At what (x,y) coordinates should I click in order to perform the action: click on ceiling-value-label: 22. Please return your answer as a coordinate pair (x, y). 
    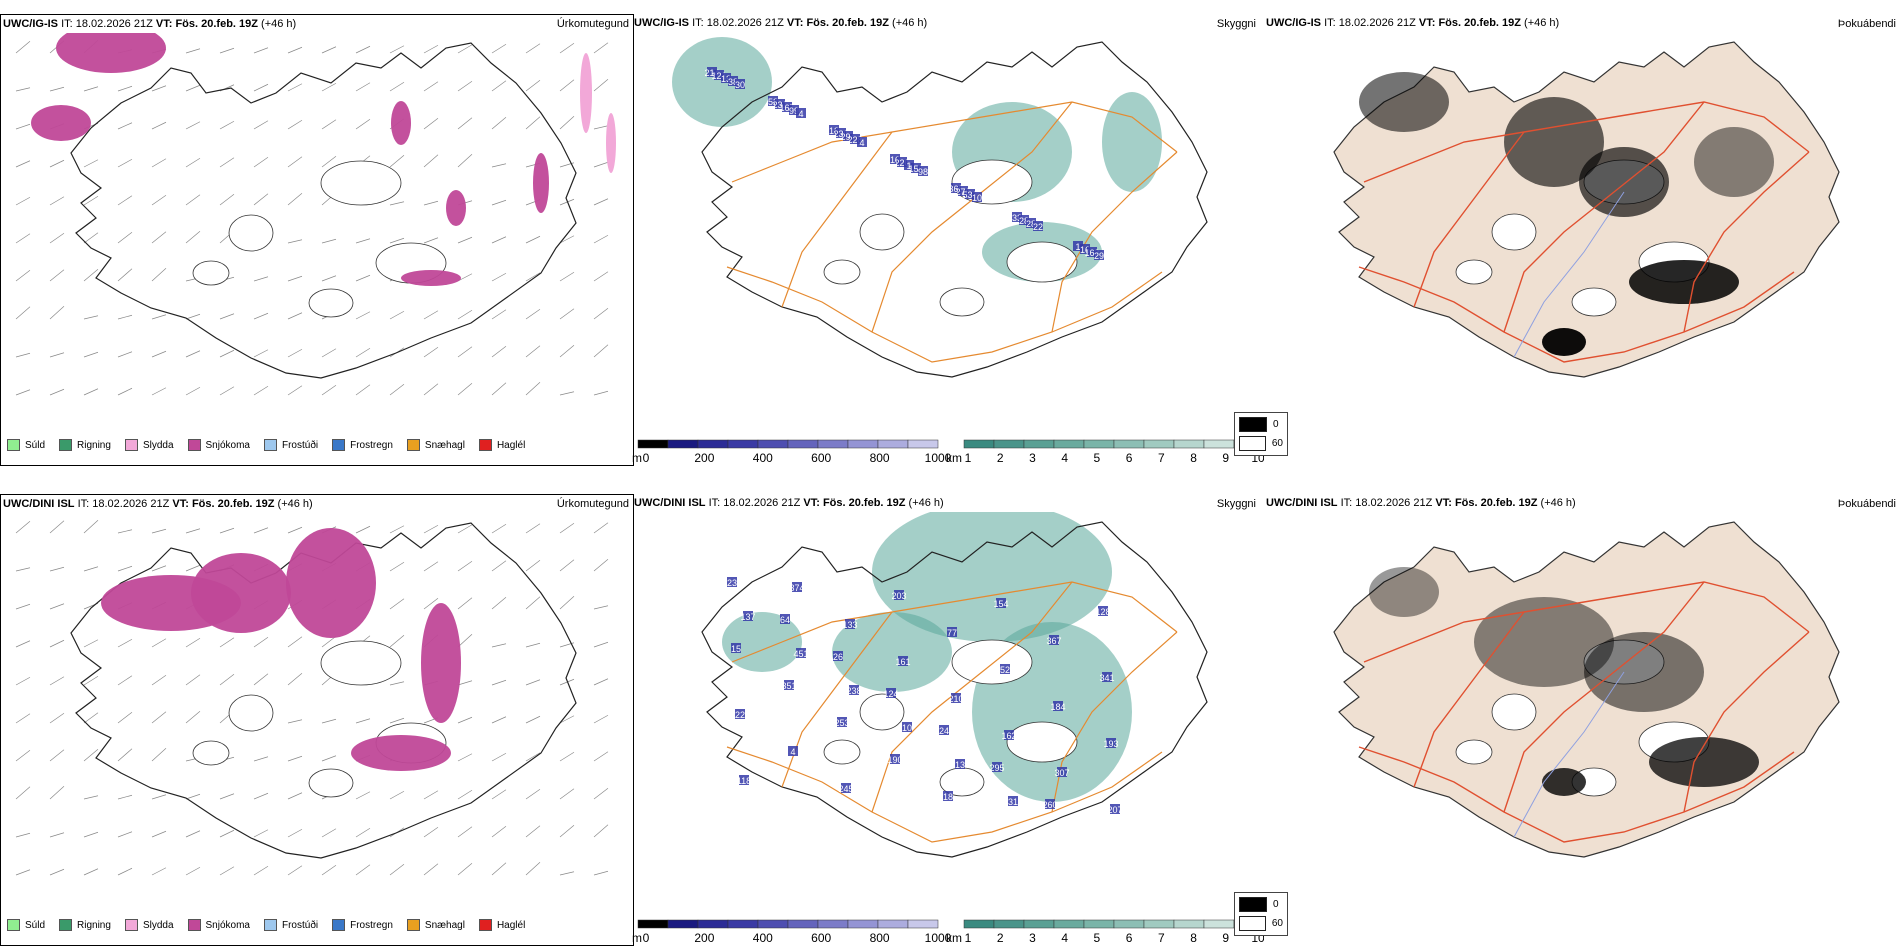
    Looking at the image, I should click on (740, 715).